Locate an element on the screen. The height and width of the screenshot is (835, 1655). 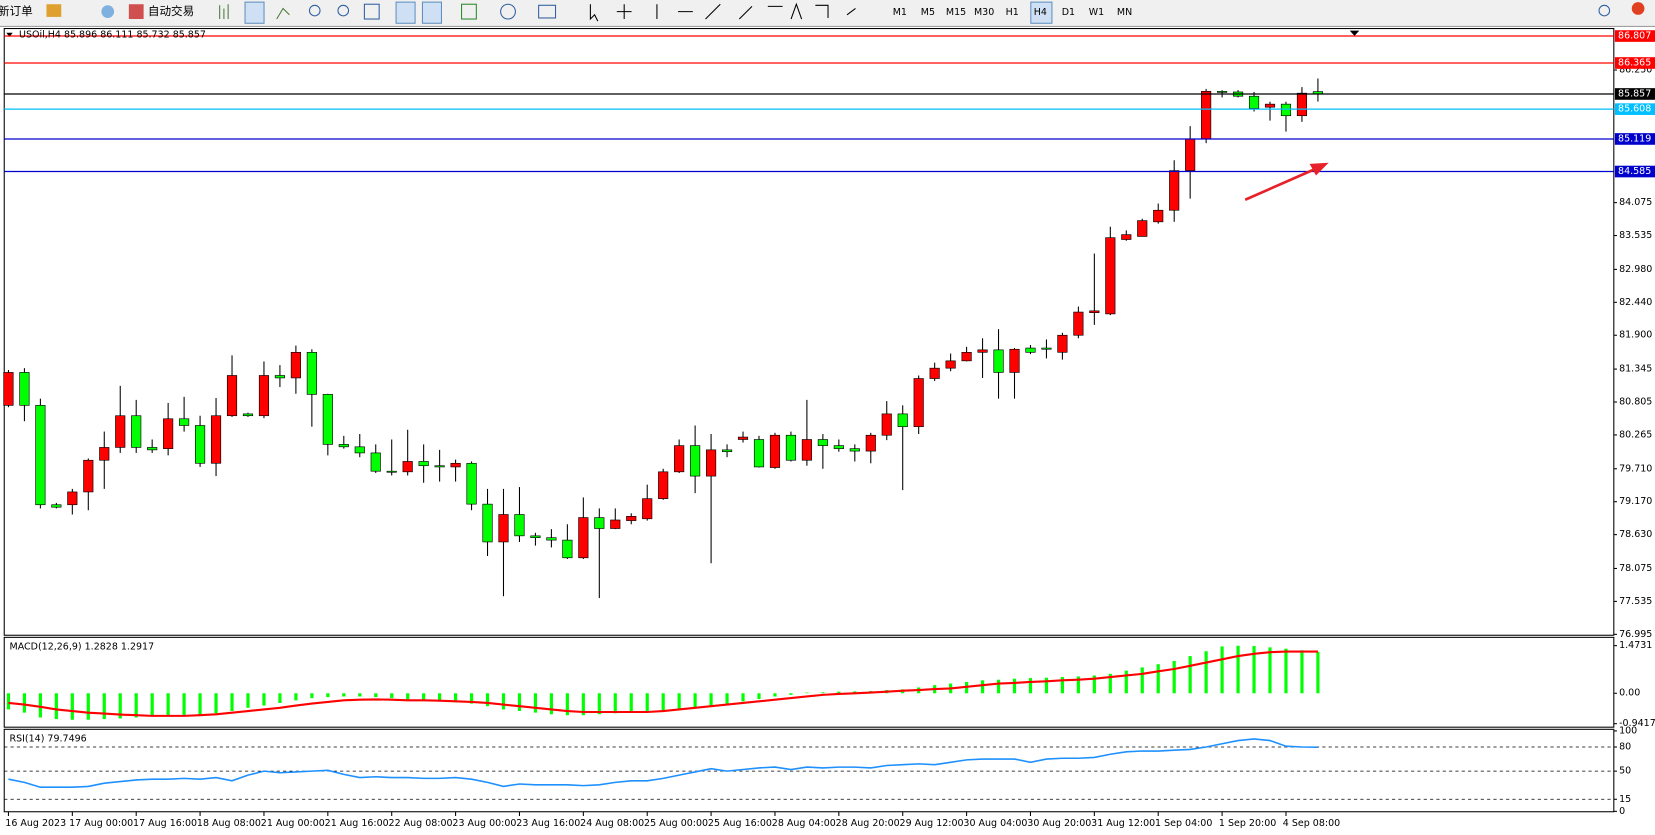
timeframe-button: D1 is located at coordinates (1068, 12).